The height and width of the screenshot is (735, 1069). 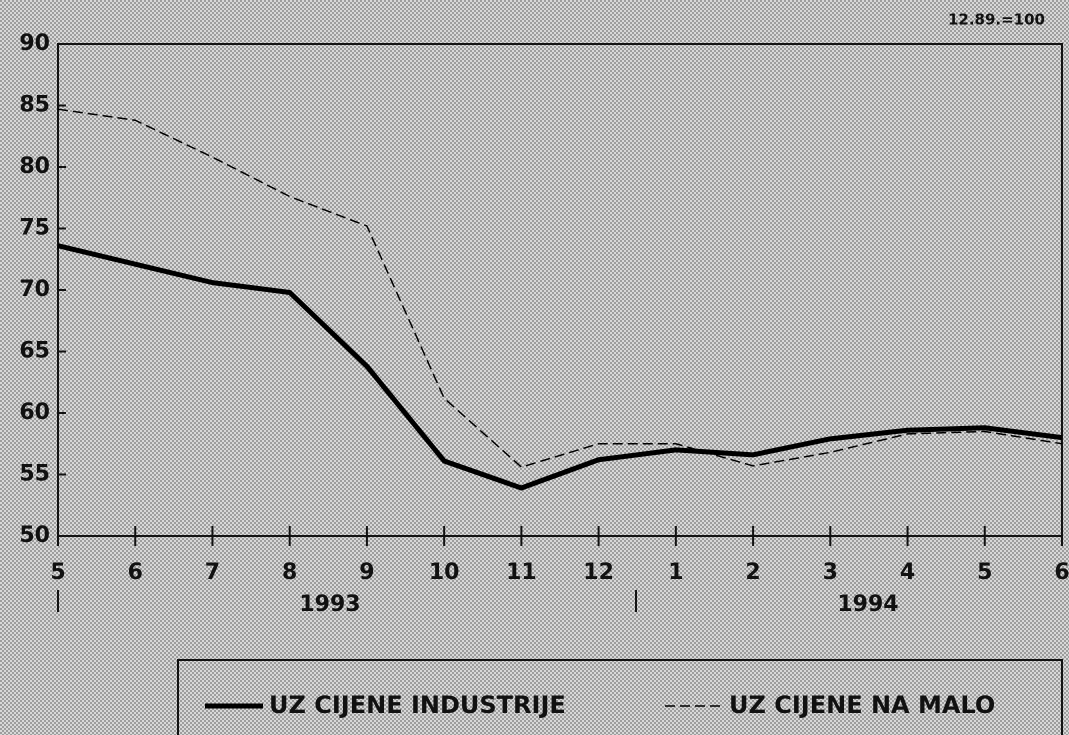 I want to click on legend-label: UZ CIJENE NA MALO, so click(x=862, y=705).